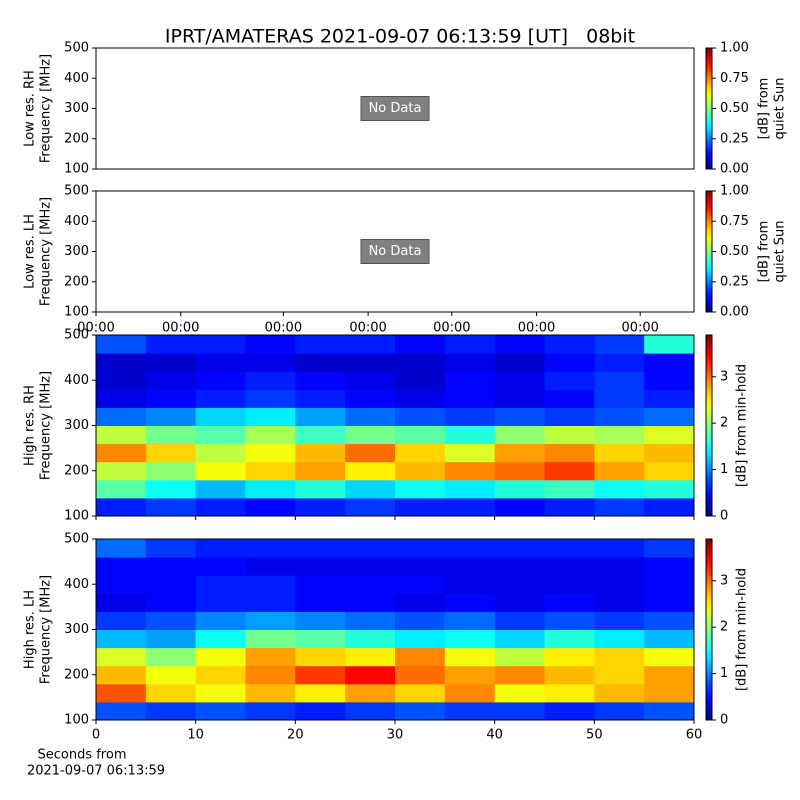  What do you see at coordinates (724, 627) in the screenshot?
I see `colorbar-tick-label: 2` at bounding box center [724, 627].